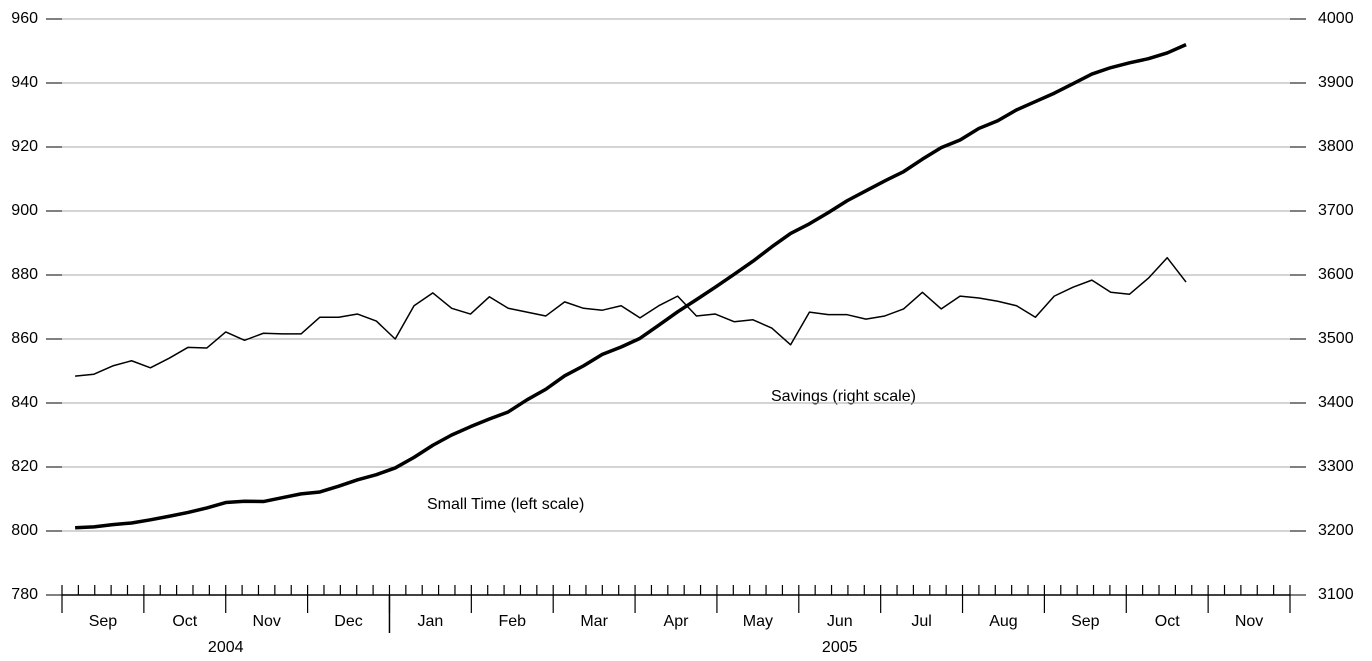  Describe the element at coordinates (348, 621) in the screenshot. I see `x-tick-label: Dec` at that location.